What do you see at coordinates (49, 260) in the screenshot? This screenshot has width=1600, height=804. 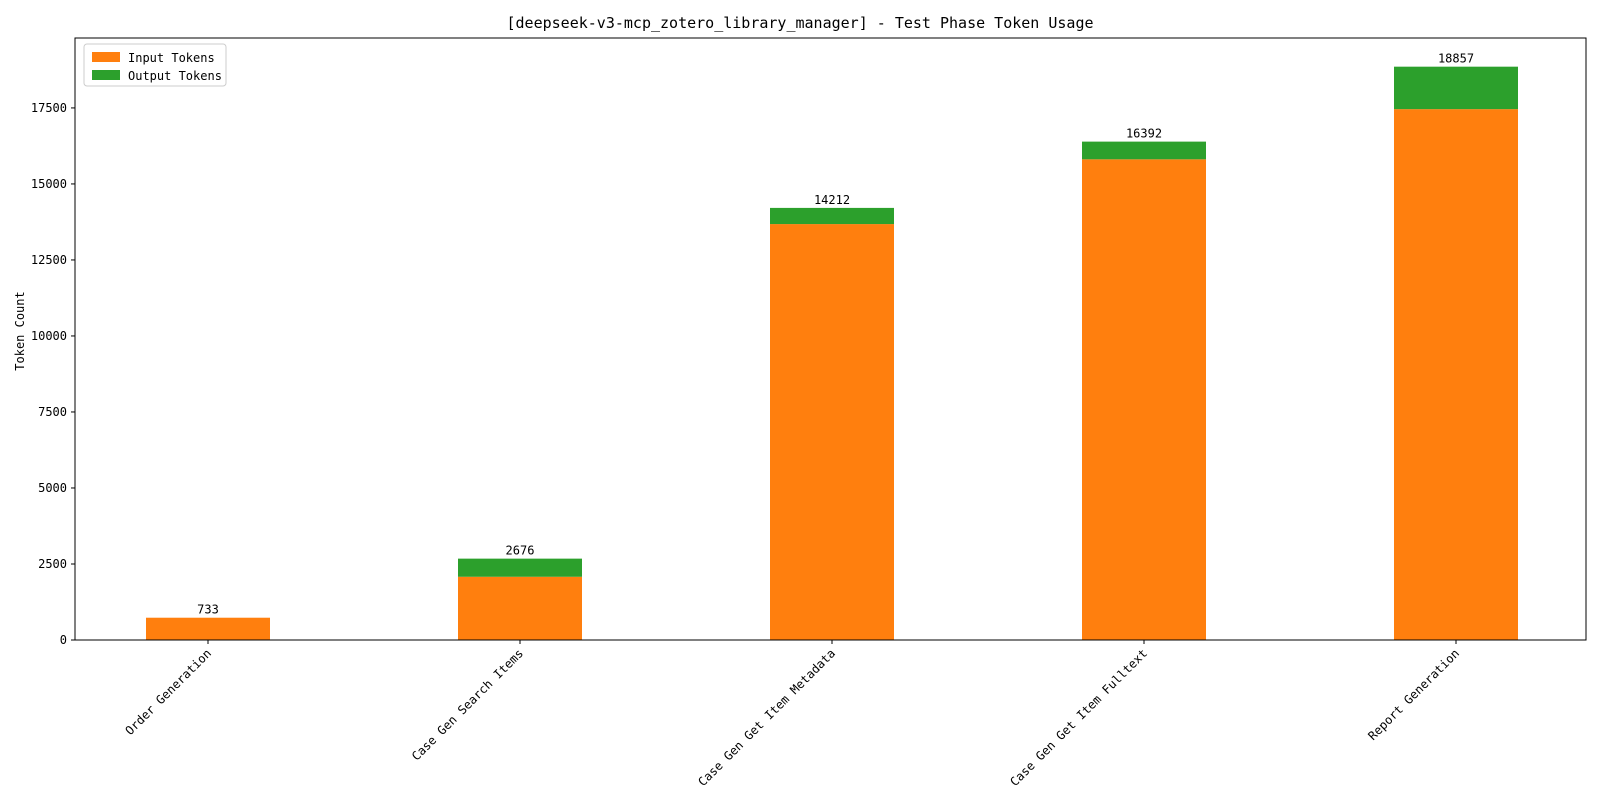 I see `y-tick-label: 12500` at bounding box center [49, 260].